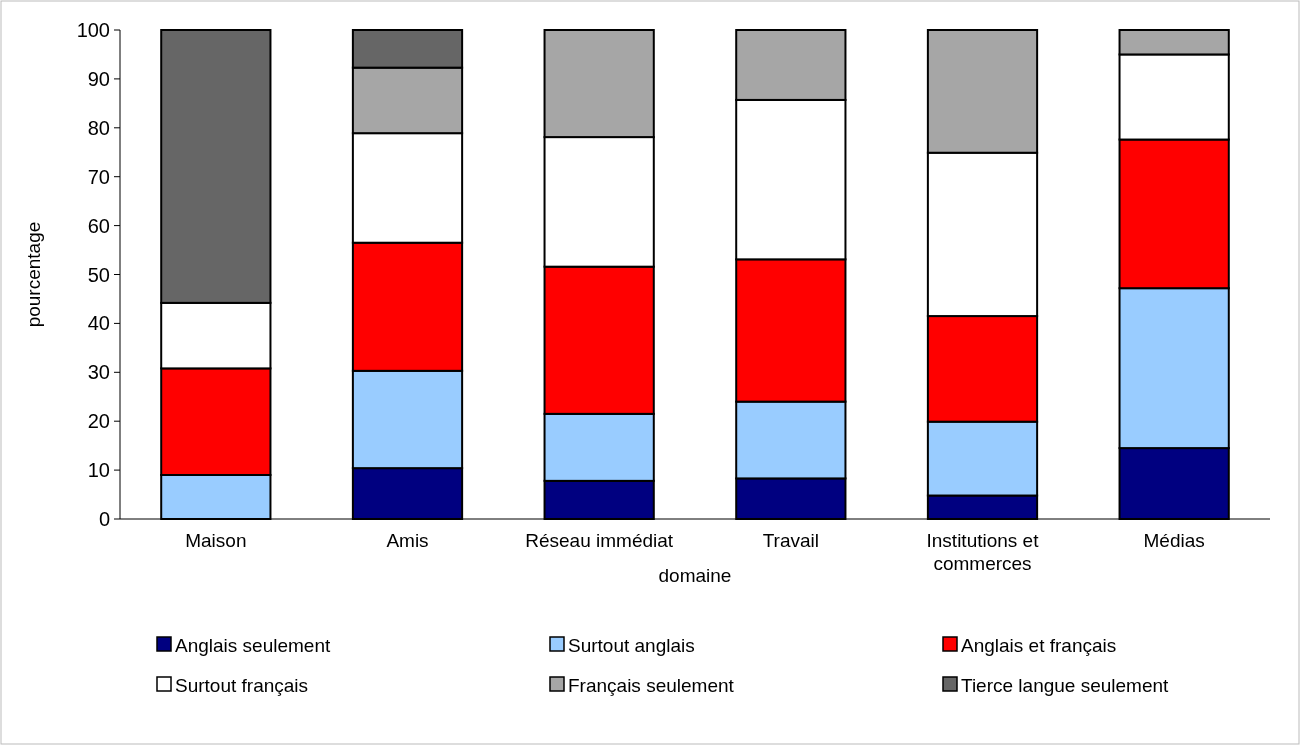  I want to click on y-tick-label: 90, so click(98, 78).